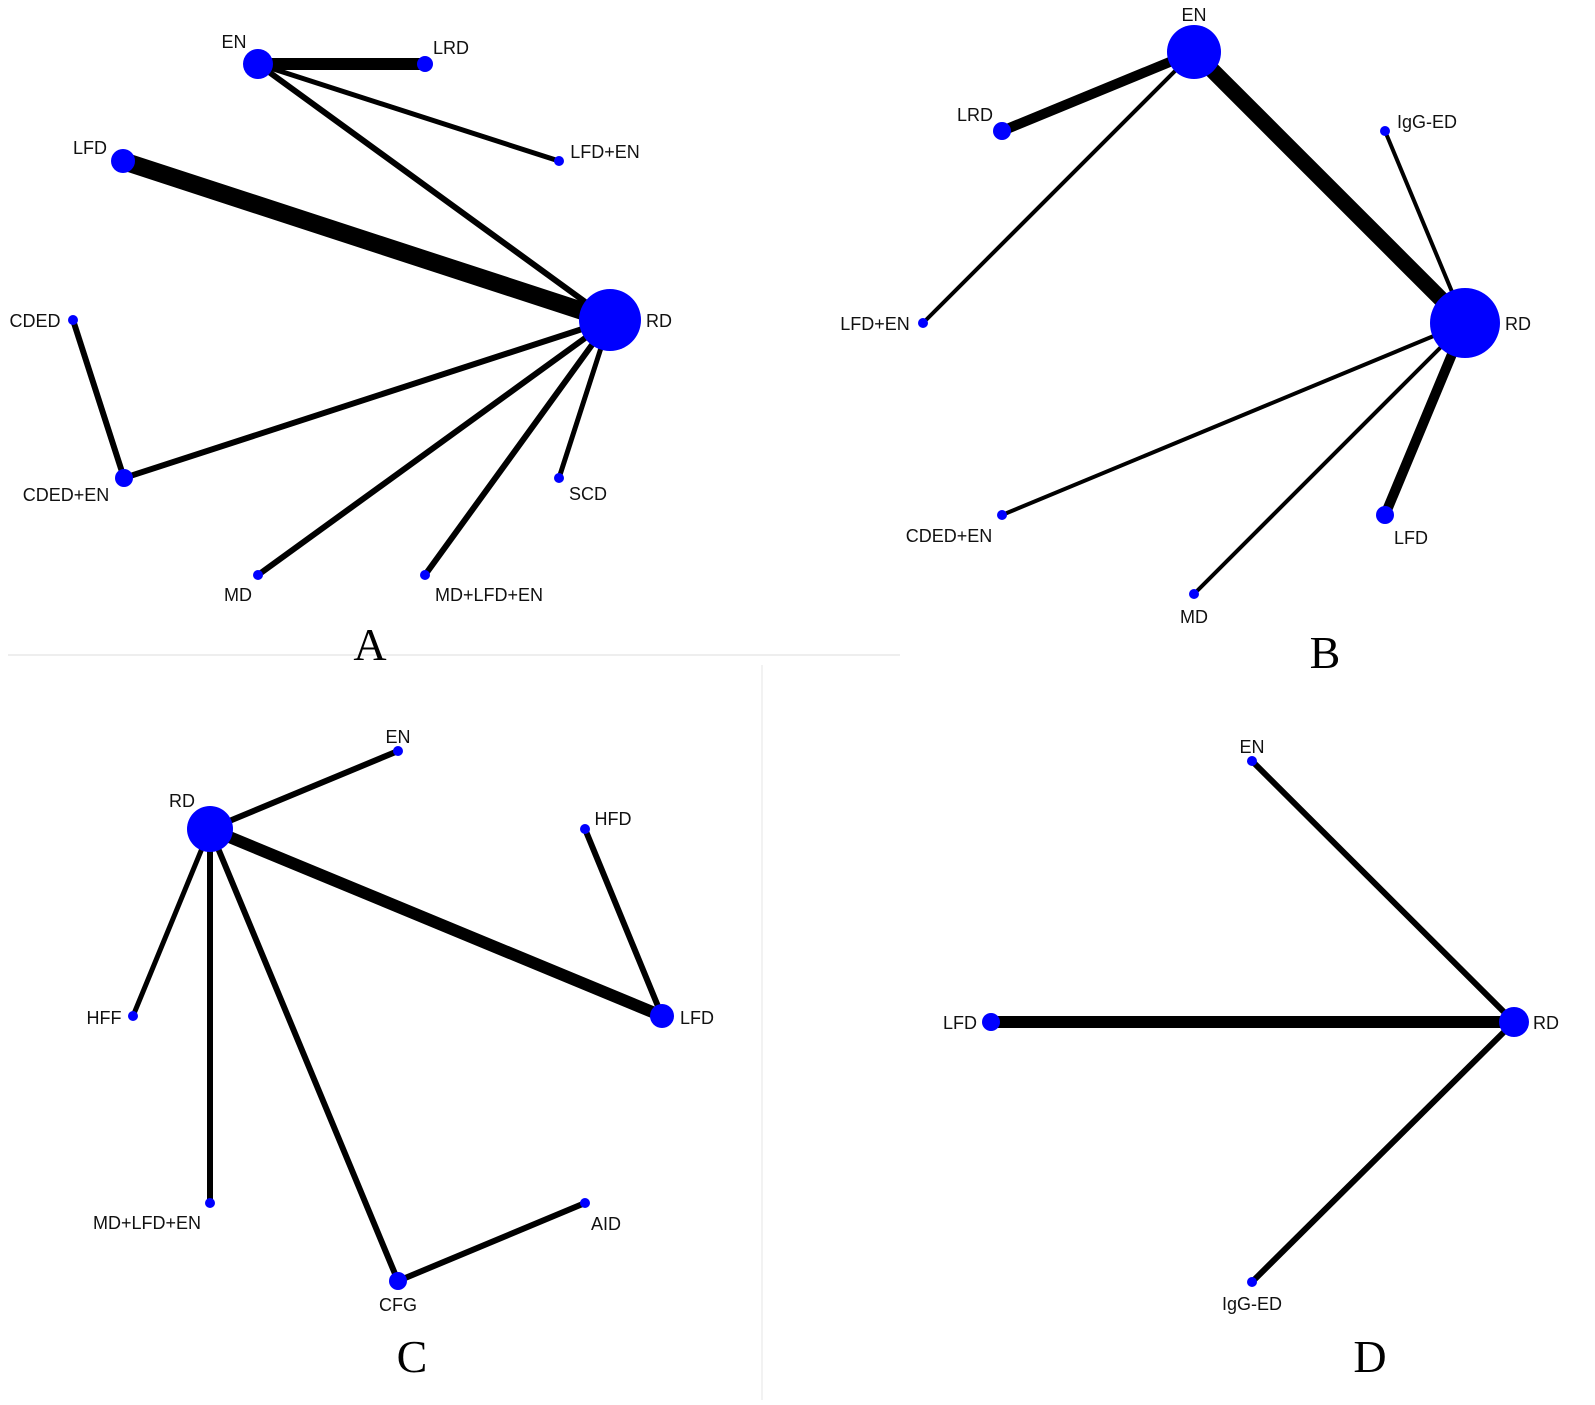  Describe the element at coordinates (369, 644) in the screenshot. I see `panel-letter: A` at that location.